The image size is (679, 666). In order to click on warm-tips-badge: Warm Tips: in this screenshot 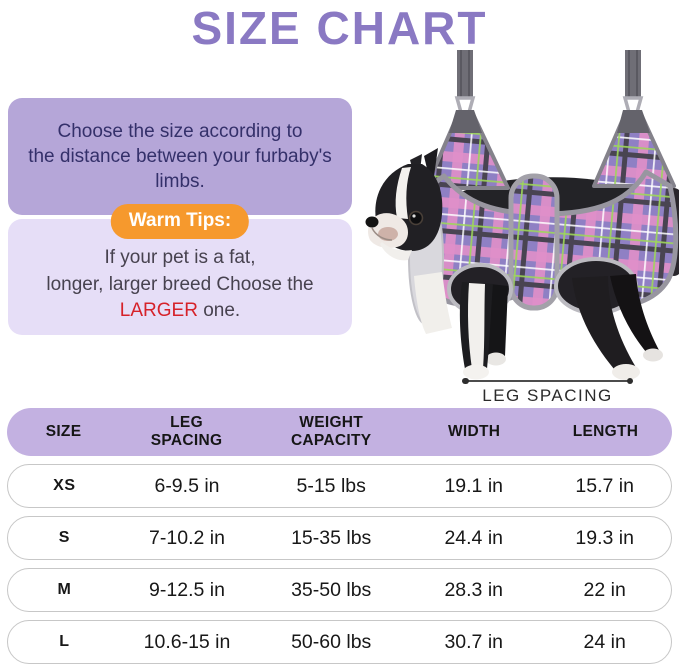, I will do `click(180, 221)`.